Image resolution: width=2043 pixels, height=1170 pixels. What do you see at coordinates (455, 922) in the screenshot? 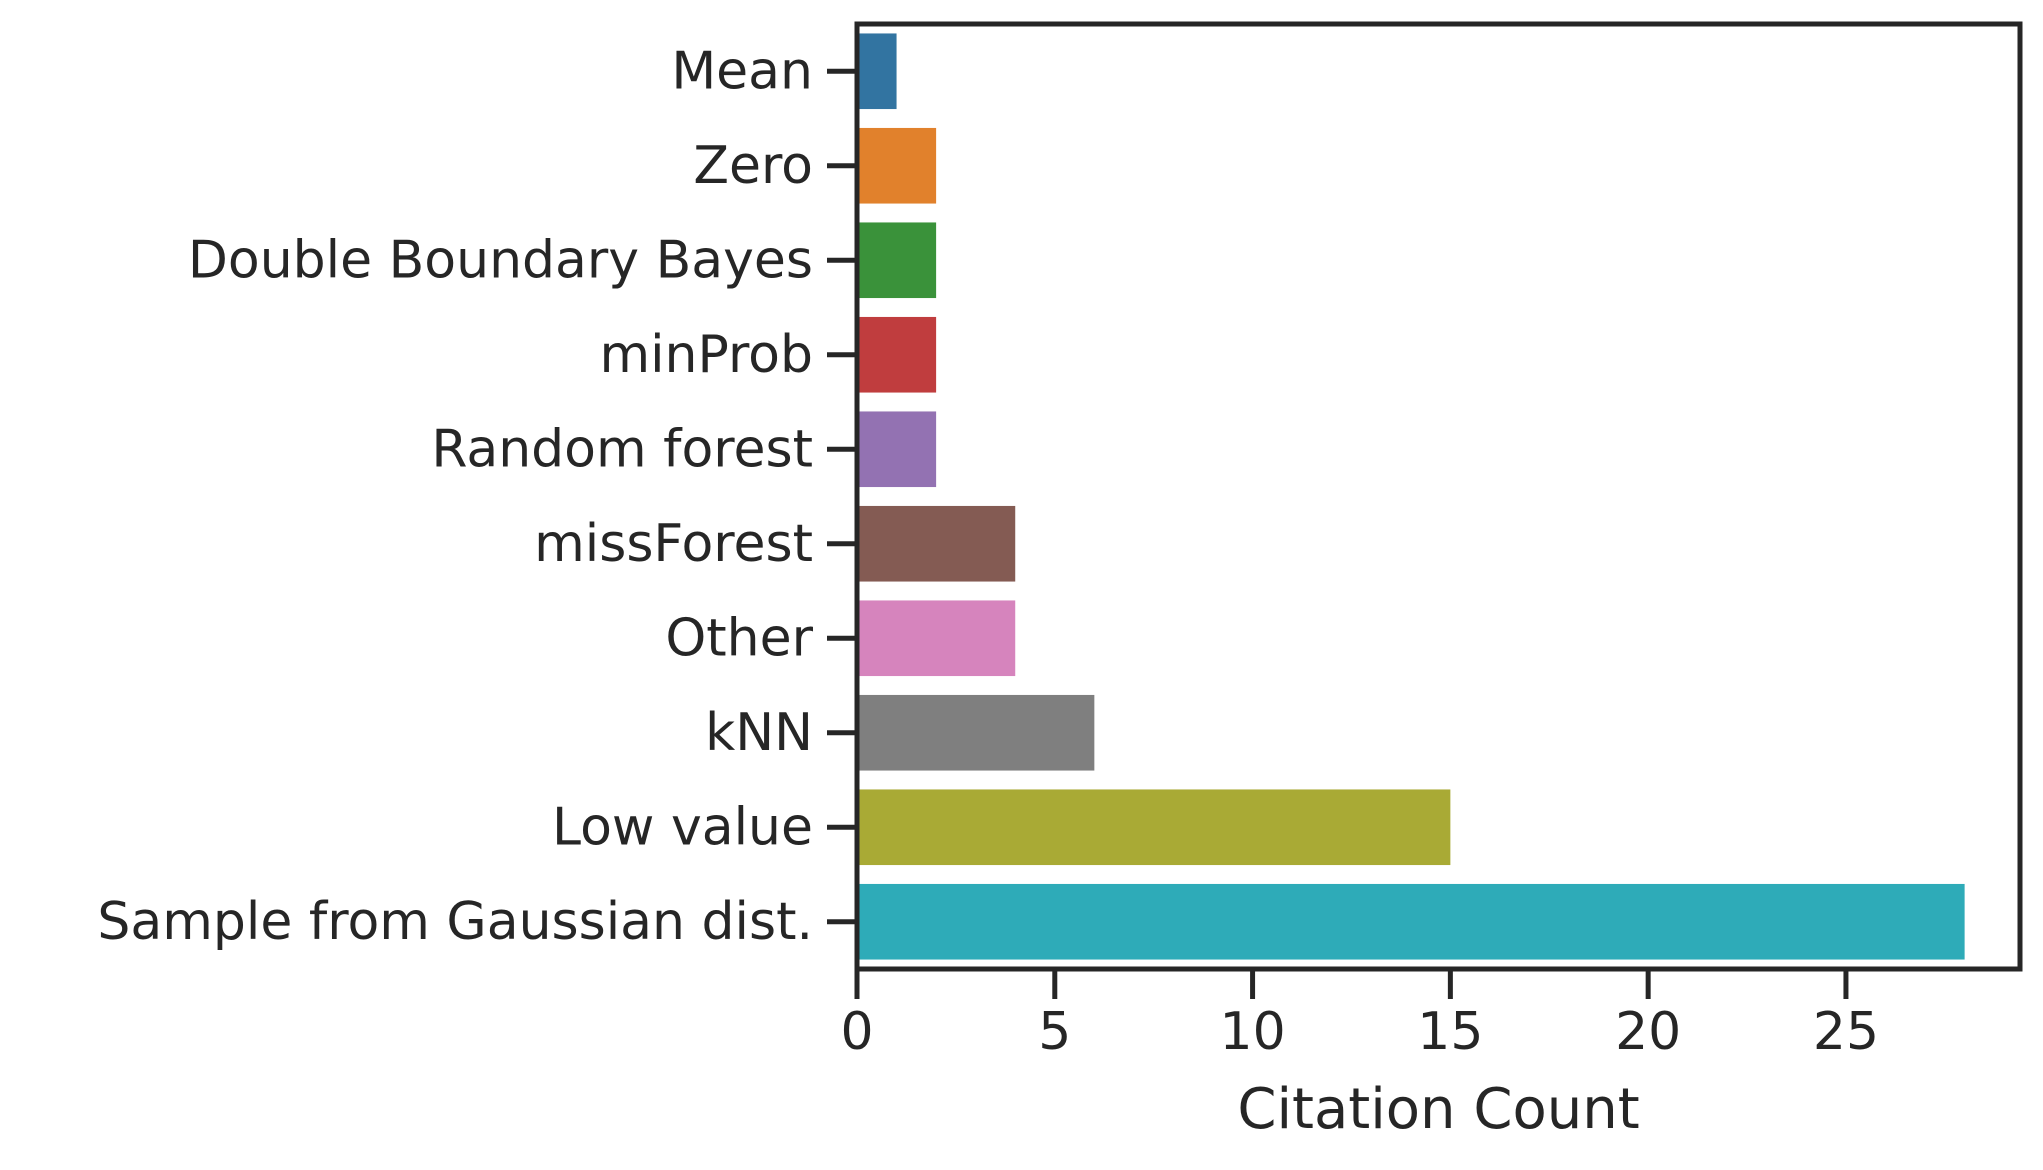
I see `y-tick-label: Sample from Gaussian dist.` at bounding box center [455, 922].